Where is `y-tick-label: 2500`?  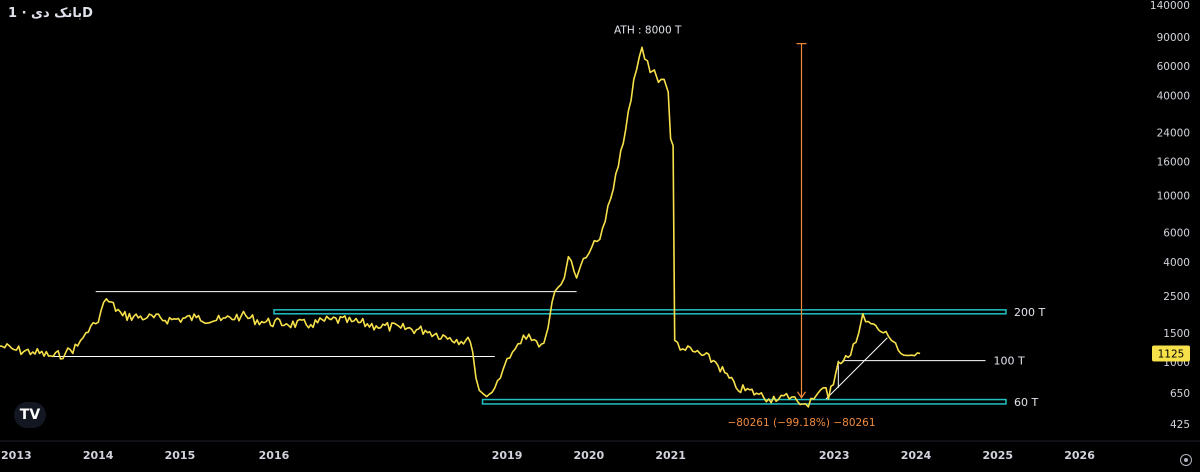
y-tick-label: 2500 is located at coordinates (1176, 297).